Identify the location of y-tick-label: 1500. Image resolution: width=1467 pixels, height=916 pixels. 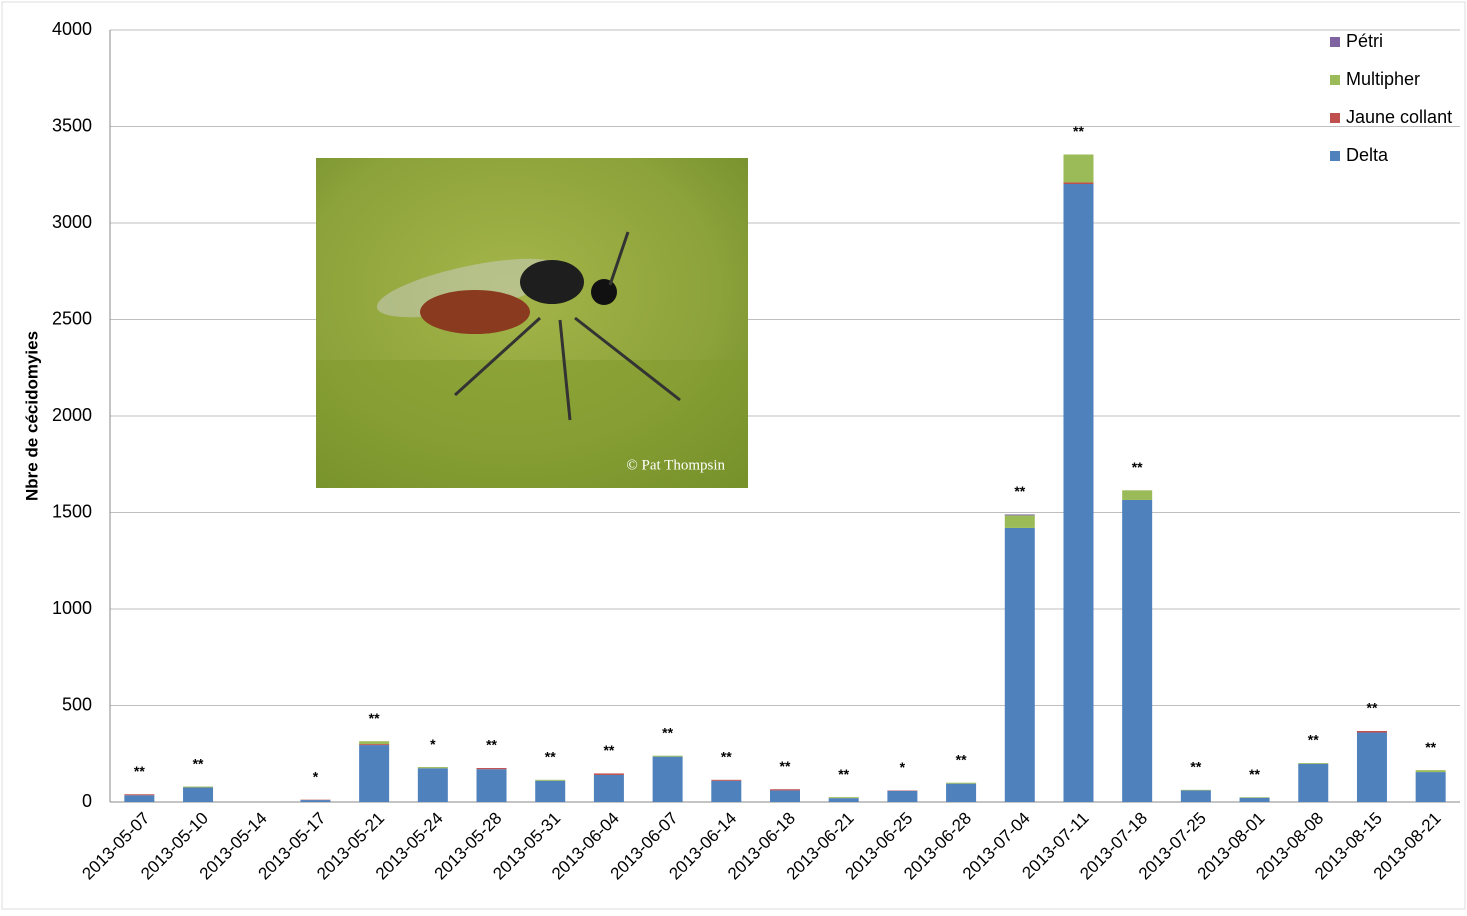
(72, 511).